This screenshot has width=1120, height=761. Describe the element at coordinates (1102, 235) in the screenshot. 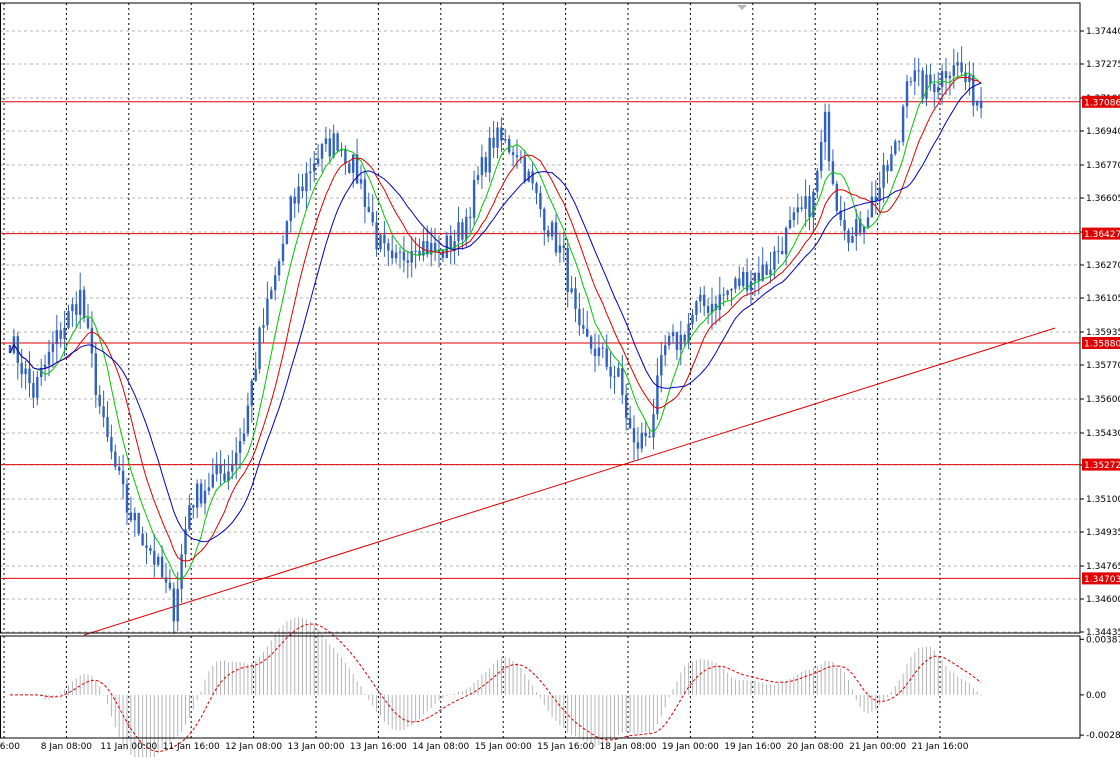

I see `level-tag-label: 1.36427` at that location.